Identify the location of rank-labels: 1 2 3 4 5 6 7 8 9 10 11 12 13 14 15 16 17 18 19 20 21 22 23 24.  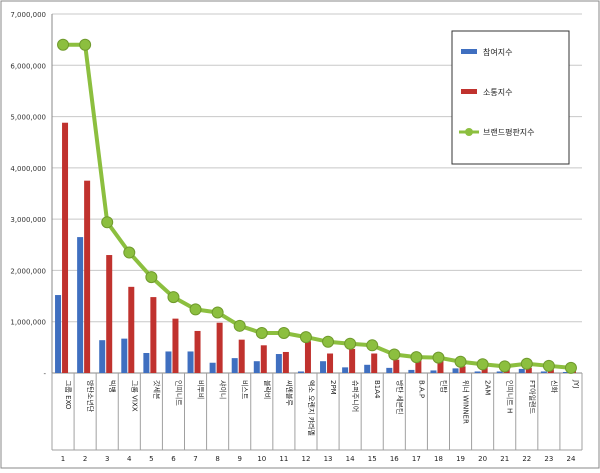
(318, 459).